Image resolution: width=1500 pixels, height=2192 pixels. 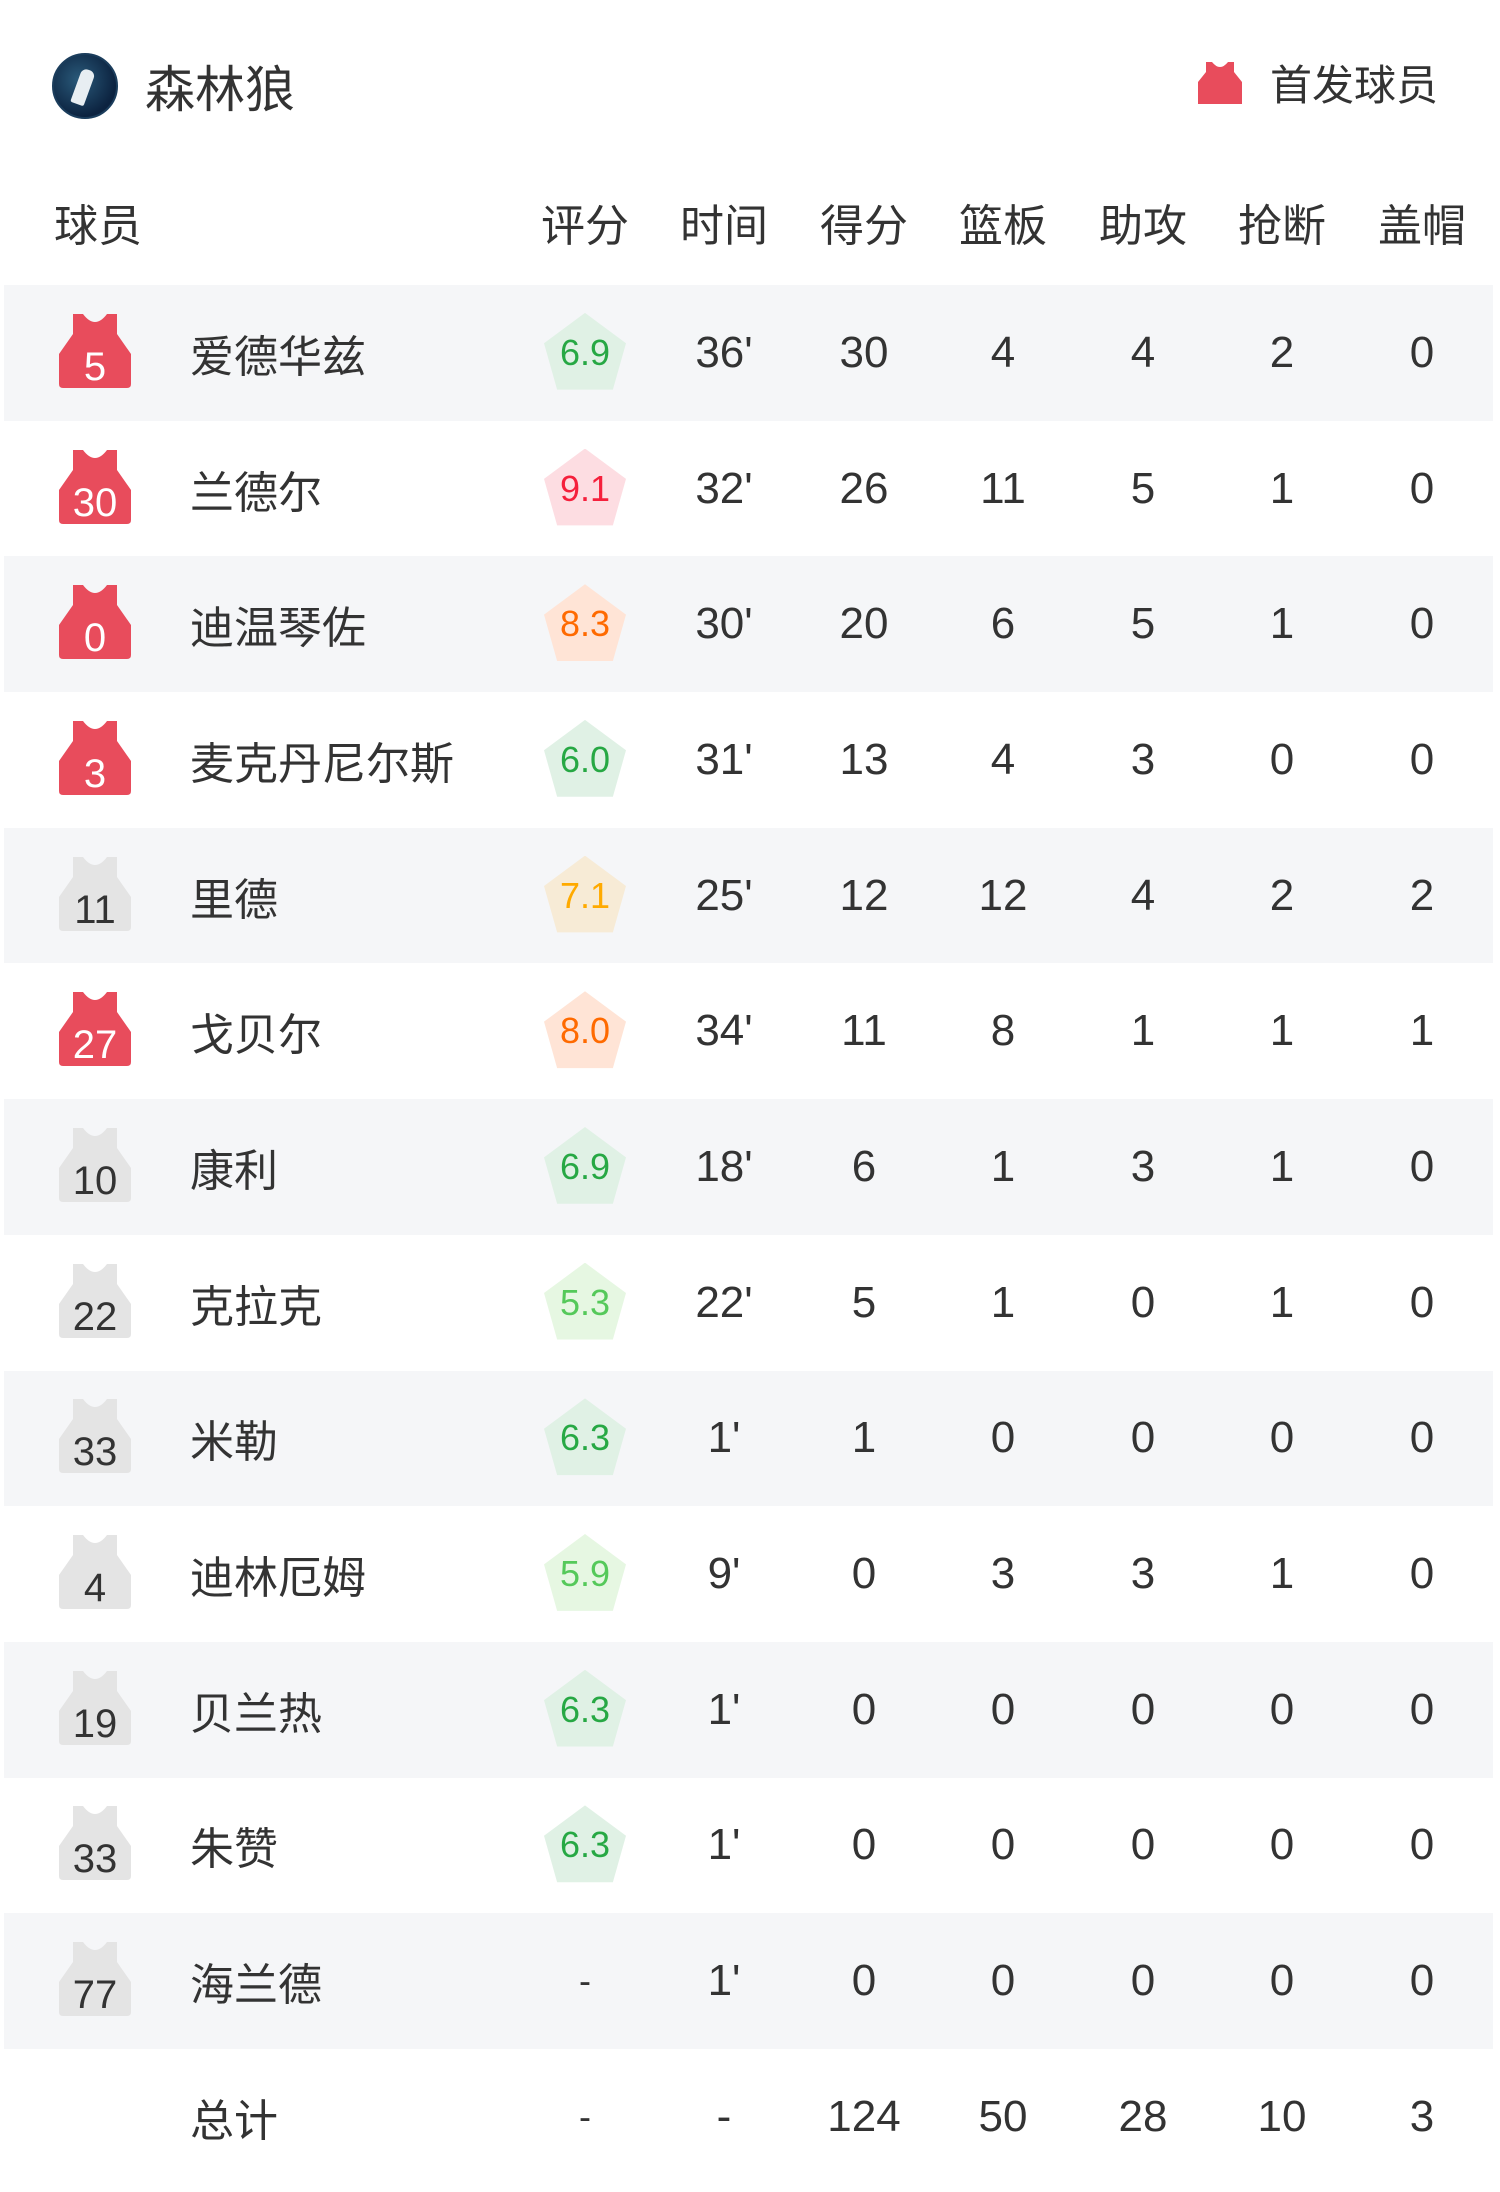 I want to click on jersey-icon: 33, so click(x=95, y=1436).